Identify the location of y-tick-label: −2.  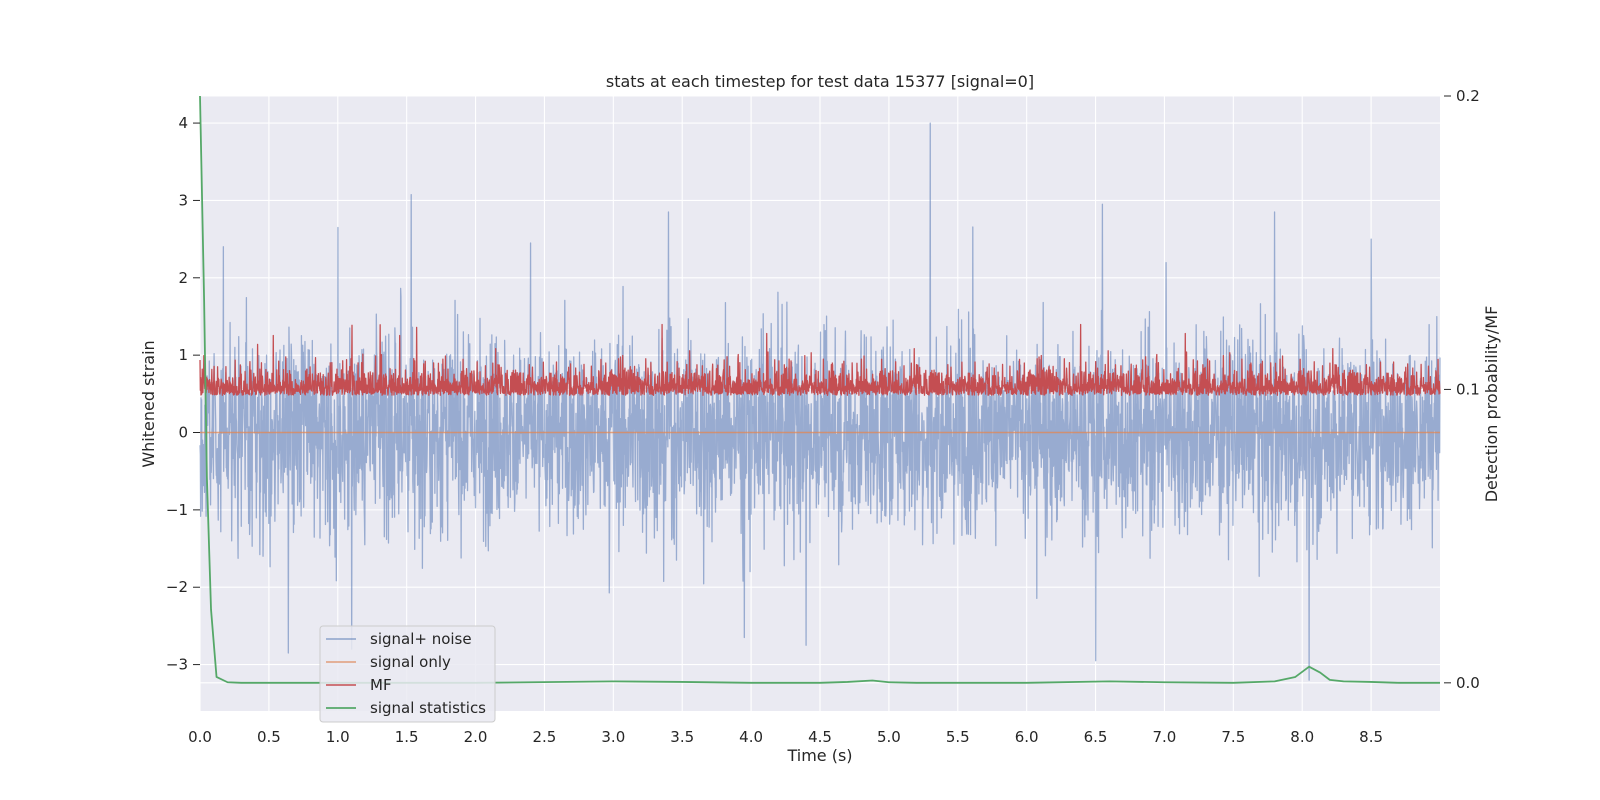
(177, 587).